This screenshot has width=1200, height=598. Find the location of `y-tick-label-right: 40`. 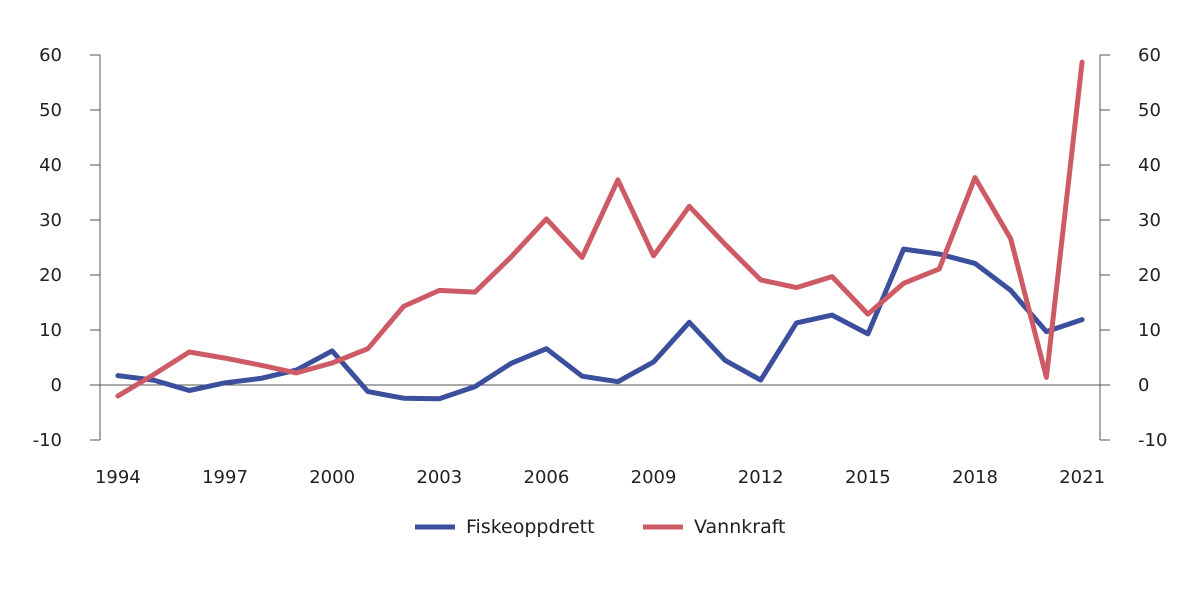

y-tick-label-right: 40 is located at coordinates (1149, 165).